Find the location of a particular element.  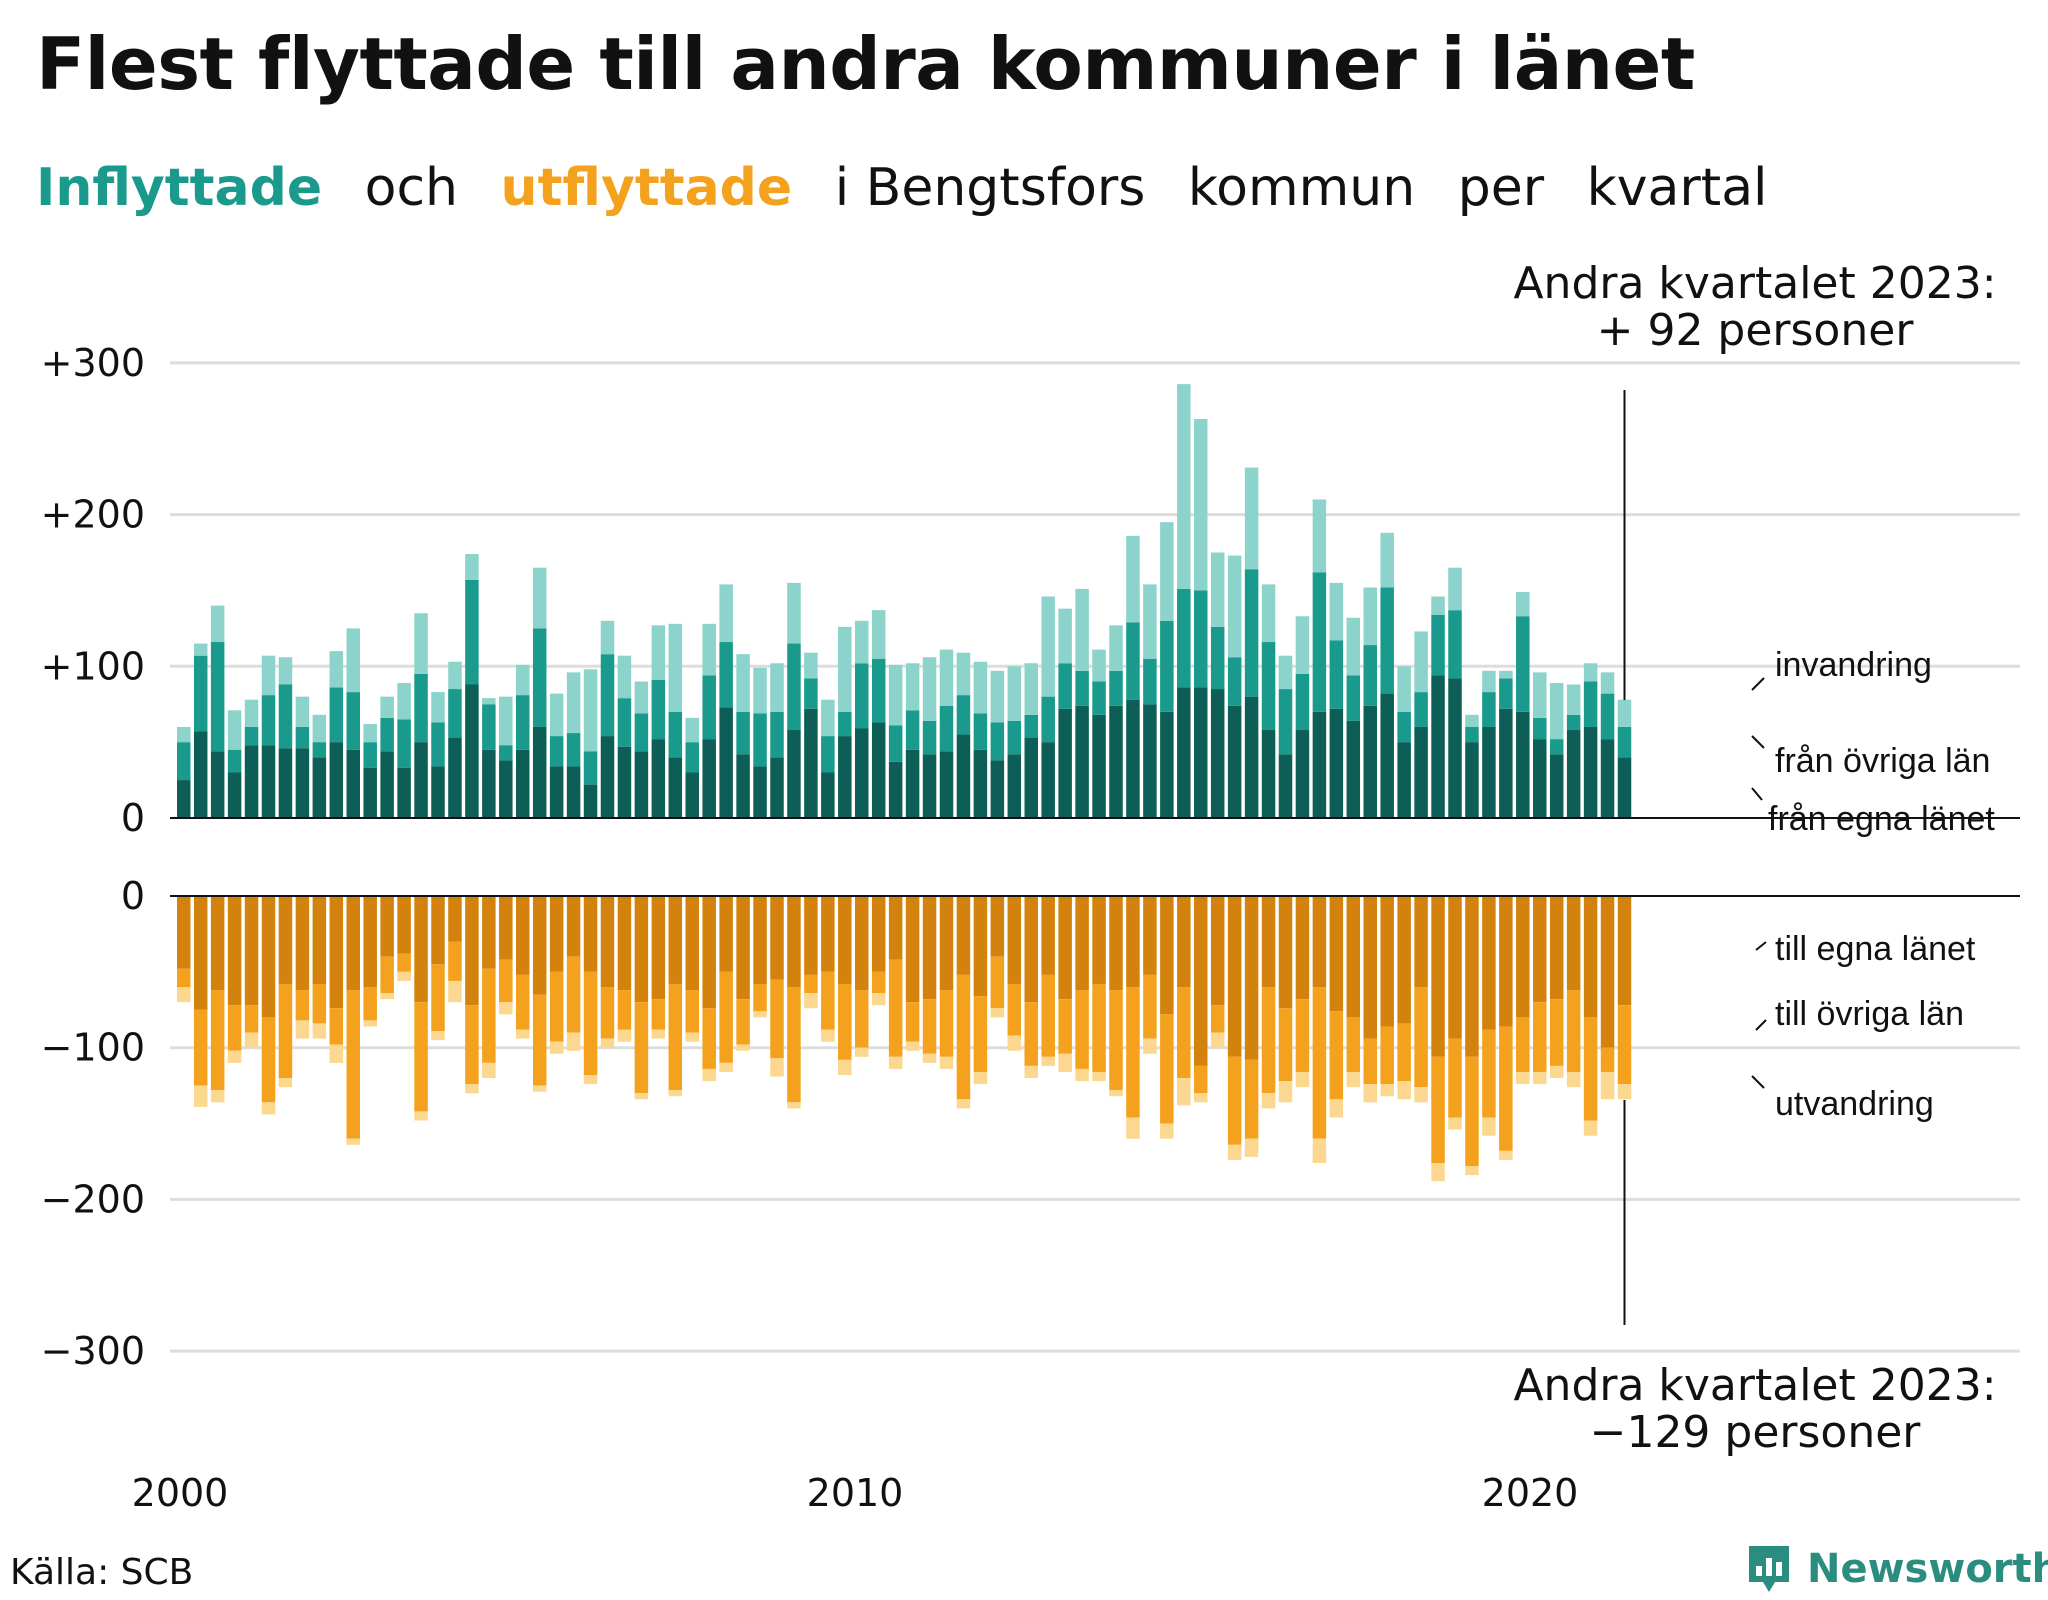

leader-till-egna-lanet is located at coordinates (1761, 946).